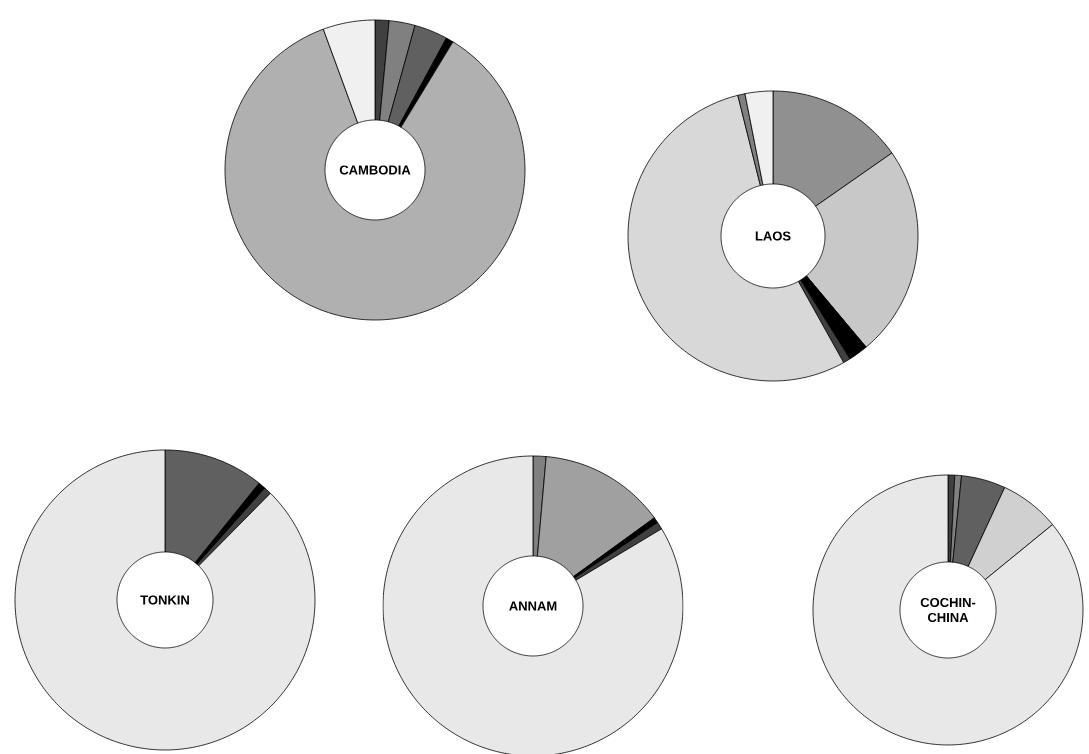 The image size is (1089, 754). Describe the element at coordinates (375, 170) in the screenshot. I see `text: CAMBODIA` at that location.